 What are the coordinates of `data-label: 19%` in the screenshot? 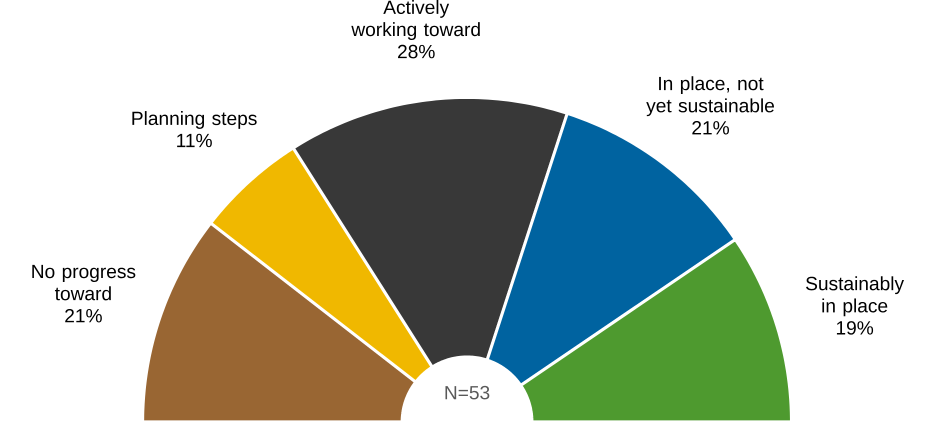 It's located at (855, 327).